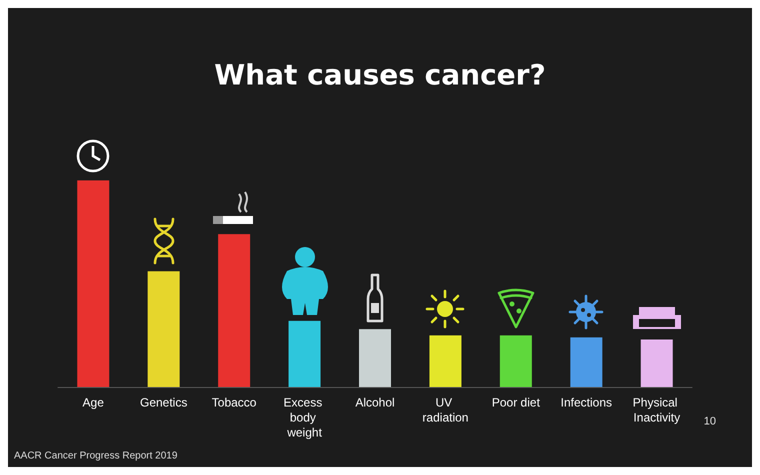 This screenshot has width=760, height=475. What do you see at coordinates (305, 418) in the screenshot?
I see `x-tick-label: Excess body weight` at bounding box center [305, 418].